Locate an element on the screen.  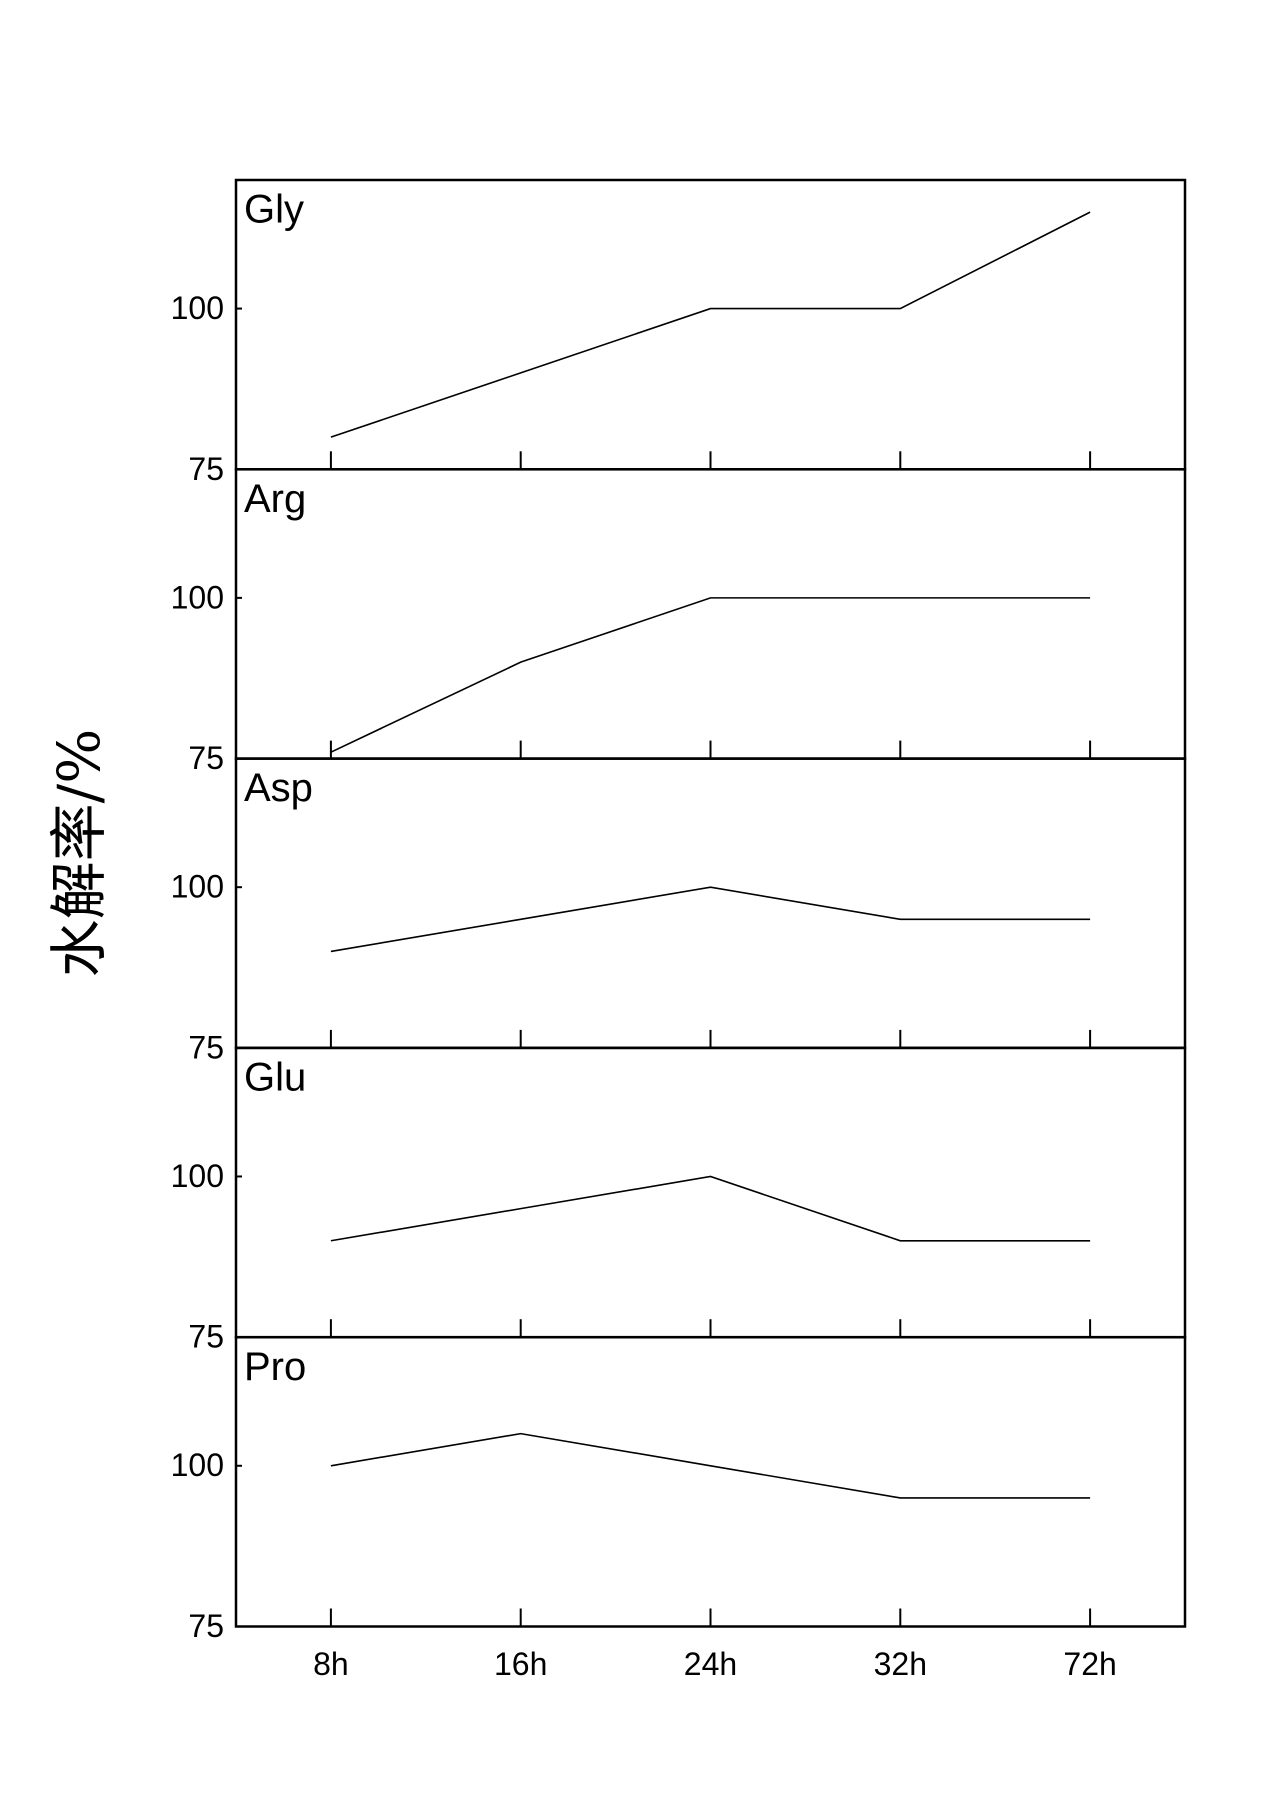
x-tick-label: 32h is located at coordinates (900, 1664).